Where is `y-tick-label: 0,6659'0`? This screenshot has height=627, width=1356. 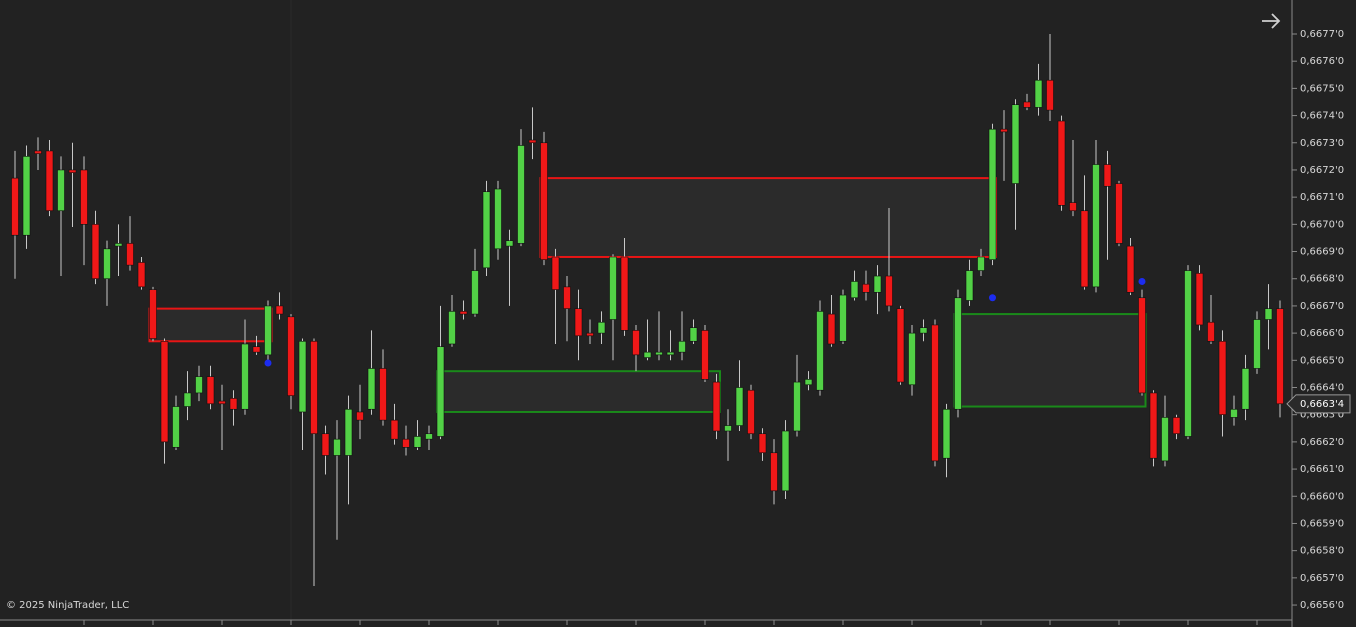
y-tick-label: 0,6659'0 is located at coordinates (1322, 523).